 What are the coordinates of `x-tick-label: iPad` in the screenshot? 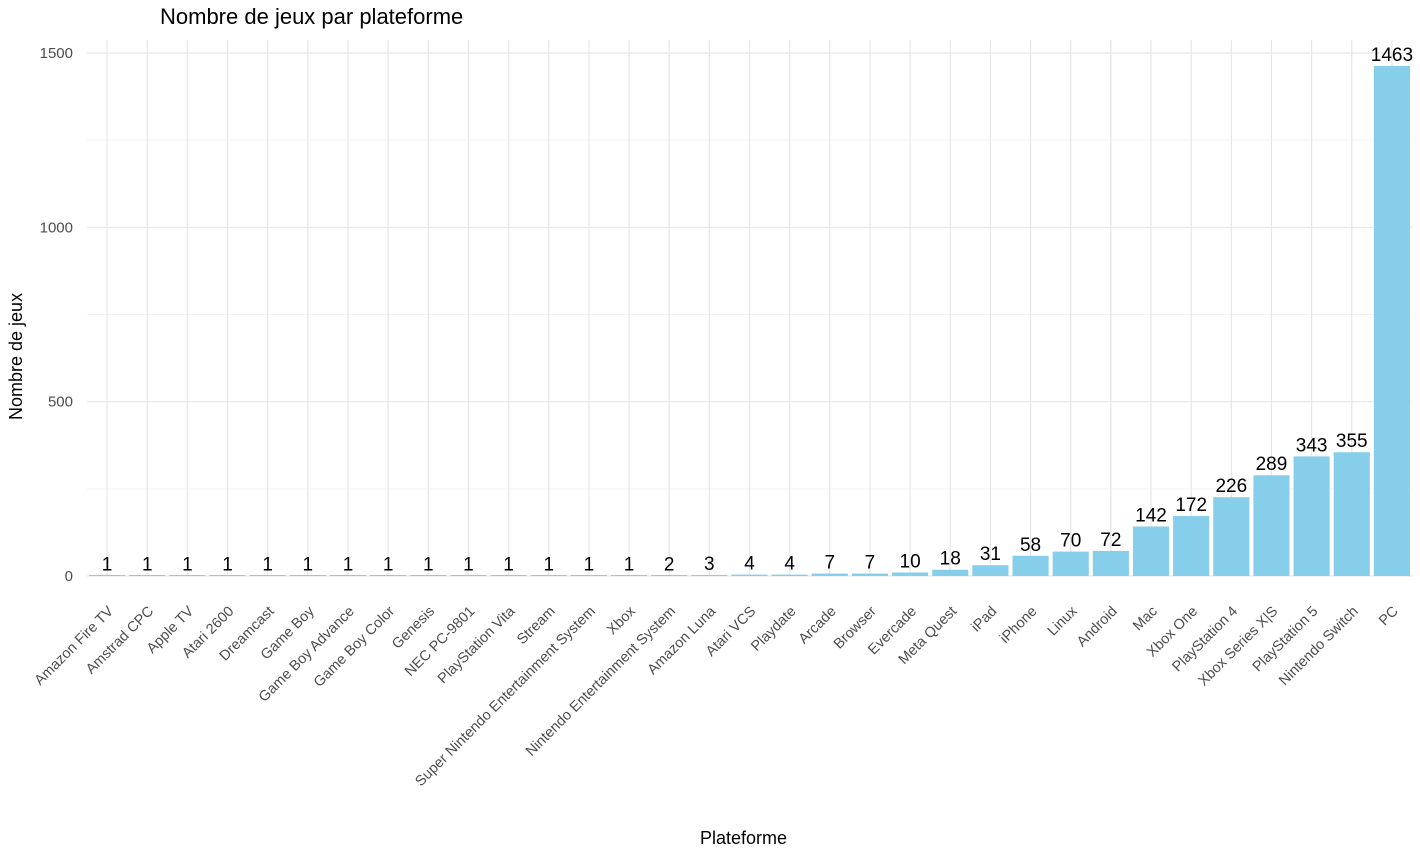 It's located at (984, 620).